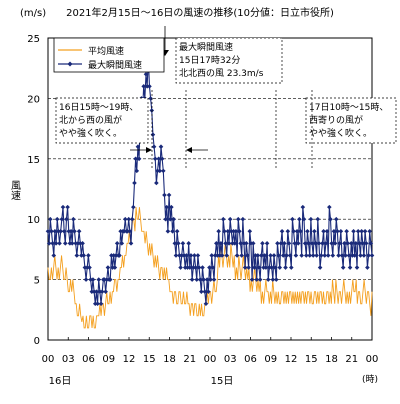  Describe the element at coordinates (90, 120) in the screenshot. I see `annotation-text: 北から西の風が` at that location.